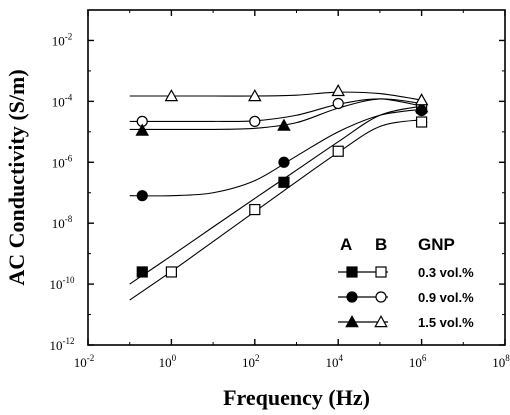  I want to click on legend-header-b: B, so click(381, 244).